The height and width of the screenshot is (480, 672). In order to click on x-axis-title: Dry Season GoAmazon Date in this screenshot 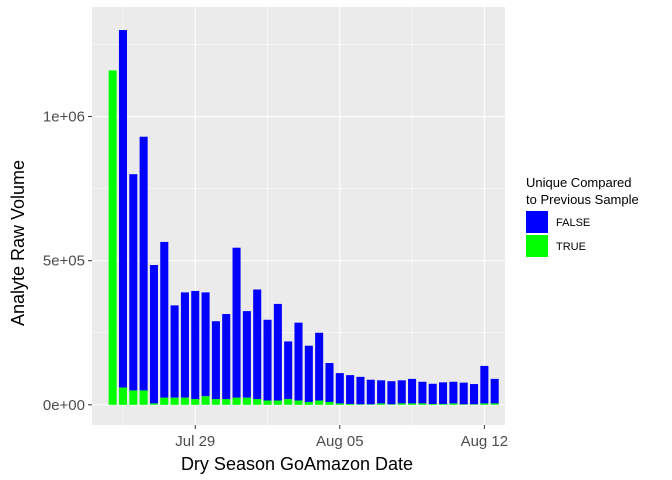, I will do `click(297, 464)`.